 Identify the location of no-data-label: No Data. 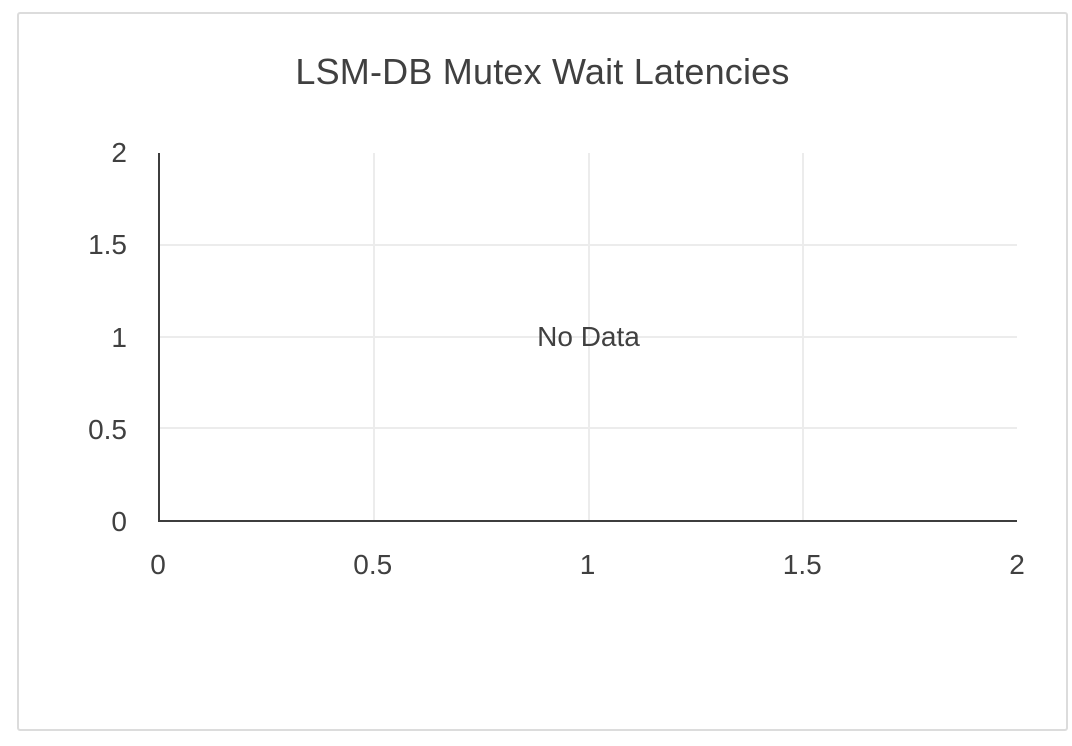
(588, 336).